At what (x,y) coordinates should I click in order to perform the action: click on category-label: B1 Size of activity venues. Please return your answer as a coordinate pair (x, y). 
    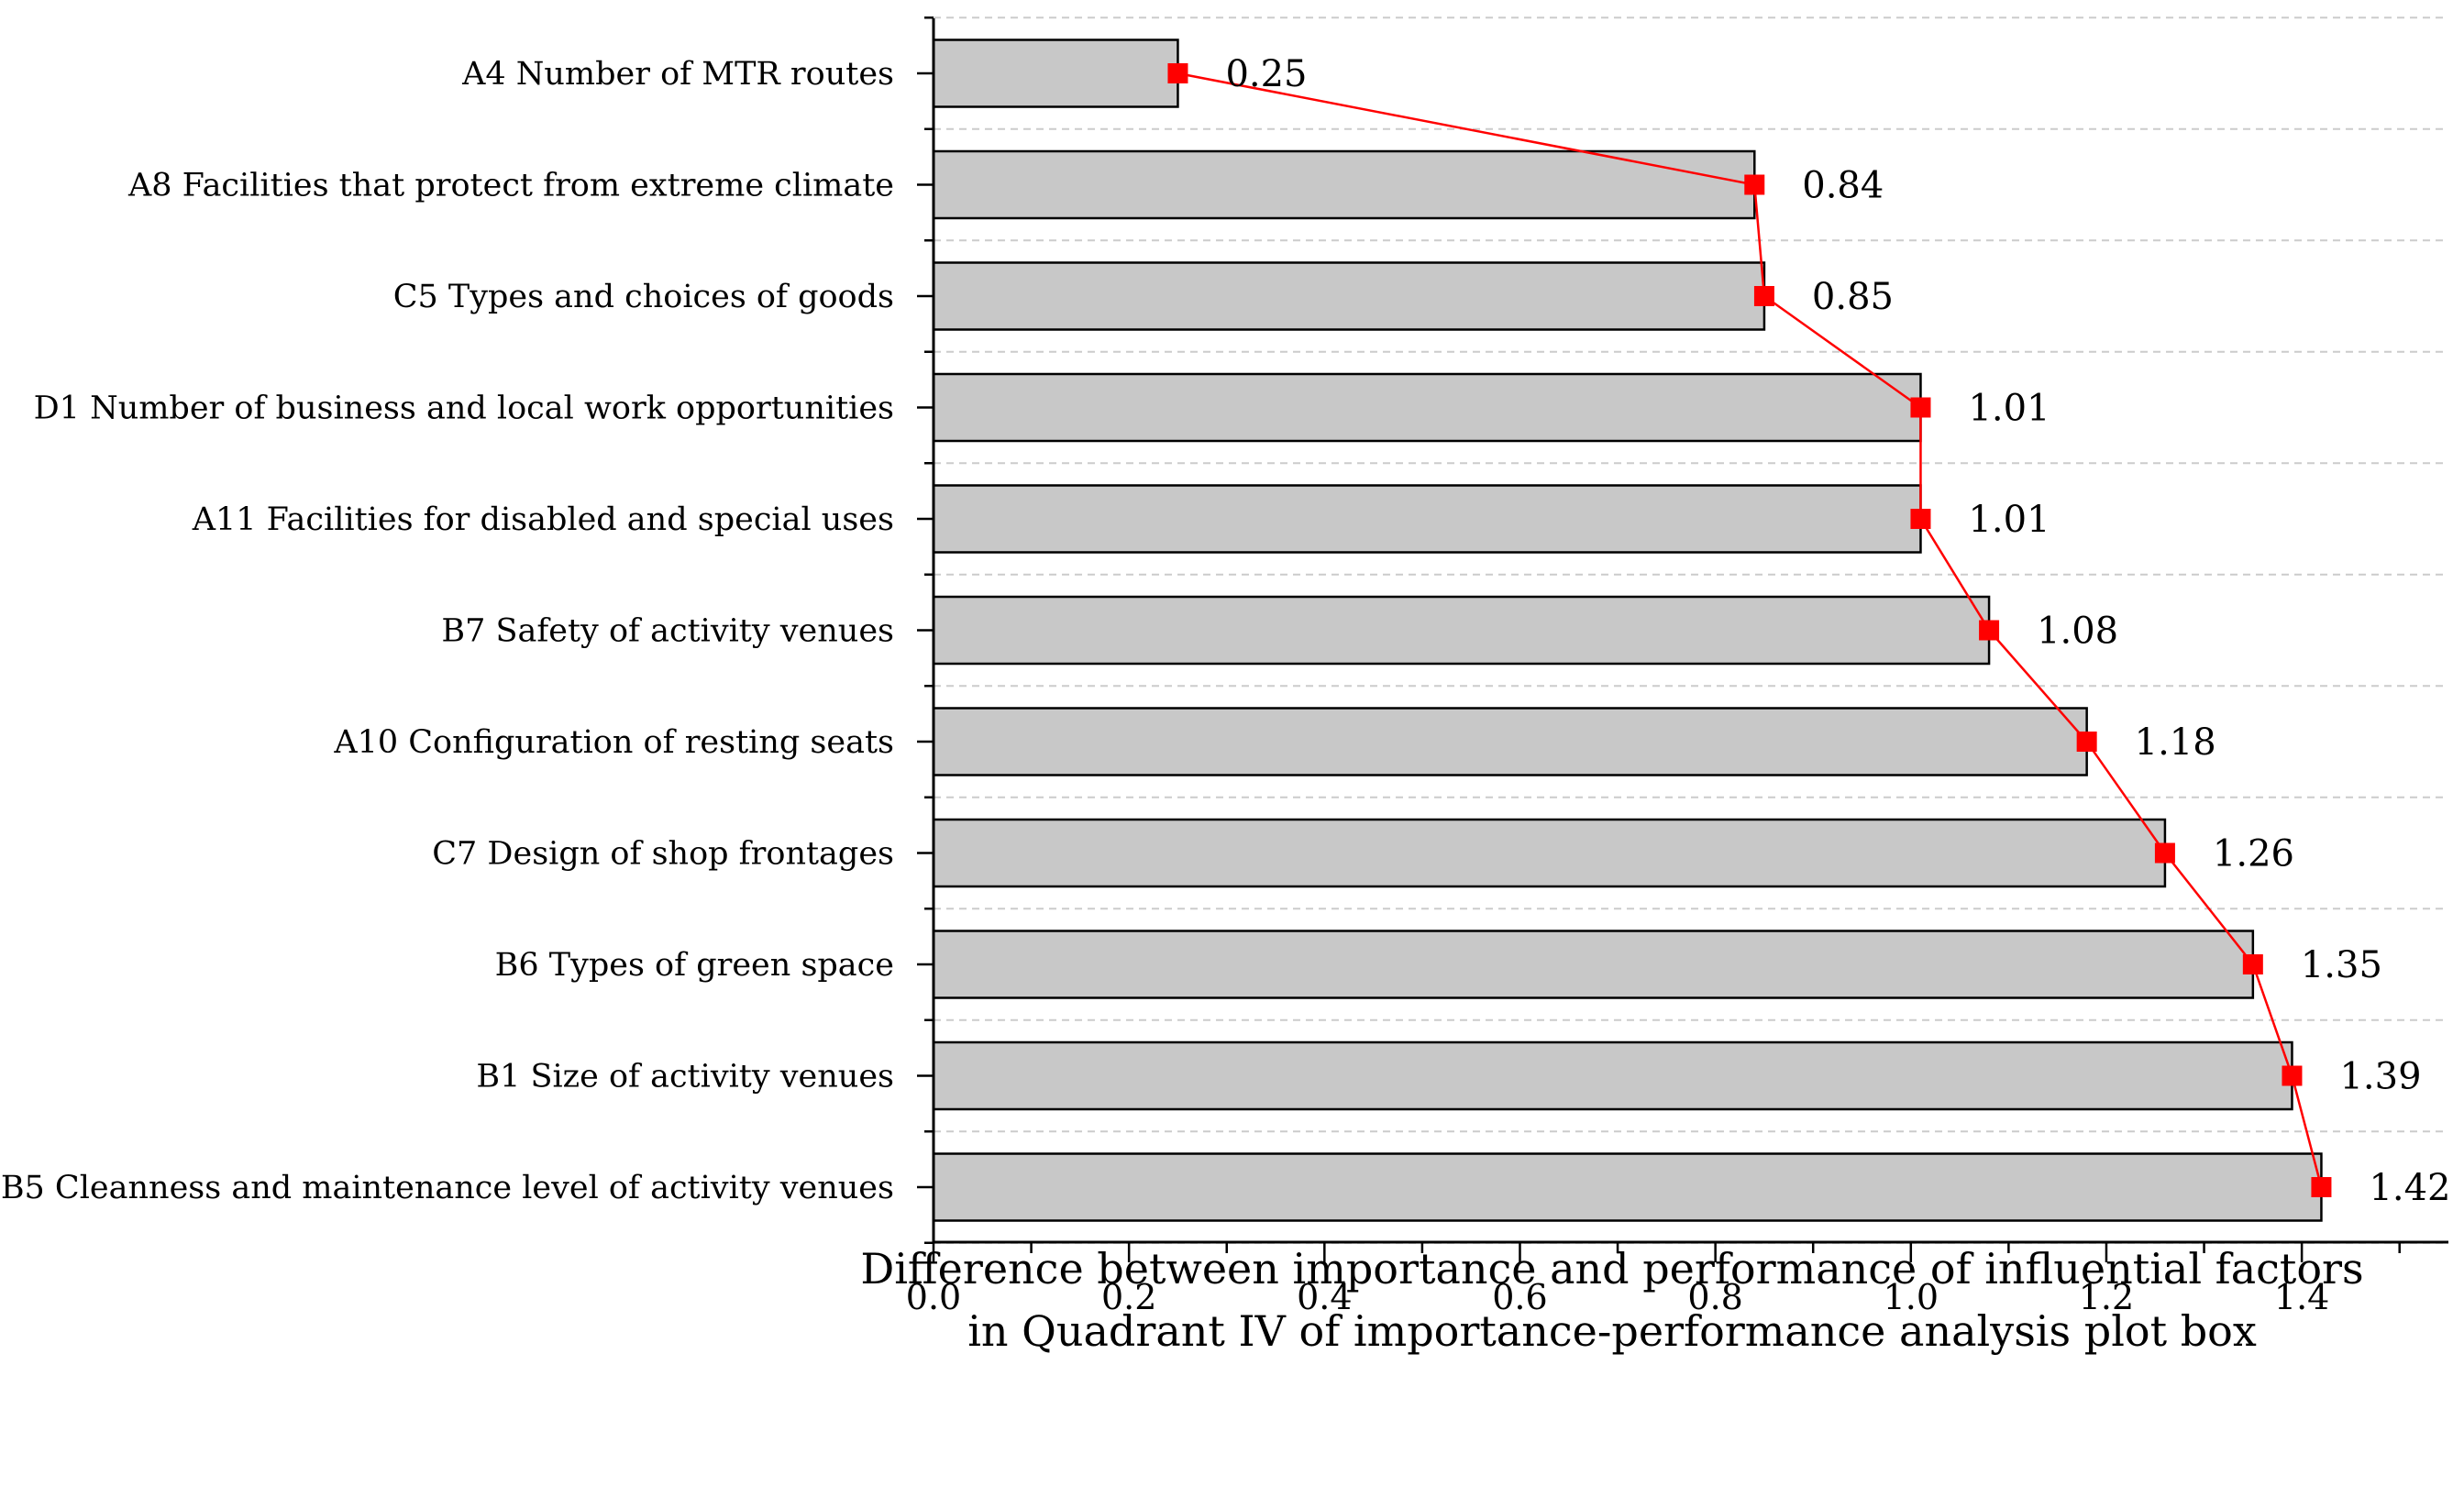
    Looking at the image, I should click on (685, 1077).